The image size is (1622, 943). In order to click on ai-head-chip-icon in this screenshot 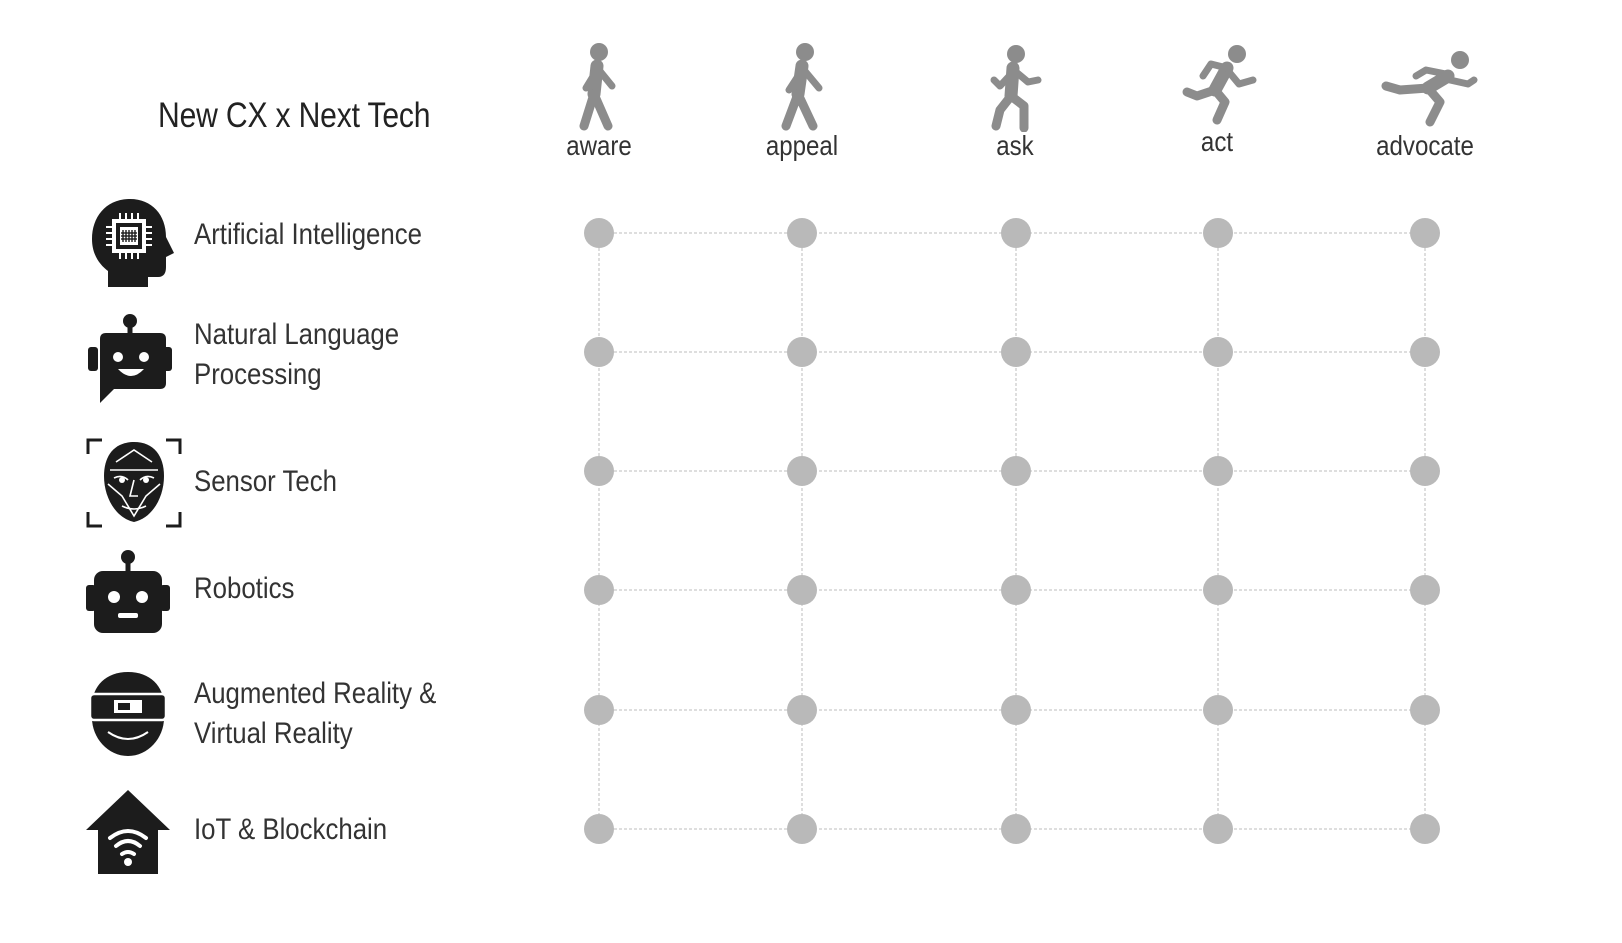, I will do `click(133, 243)`.